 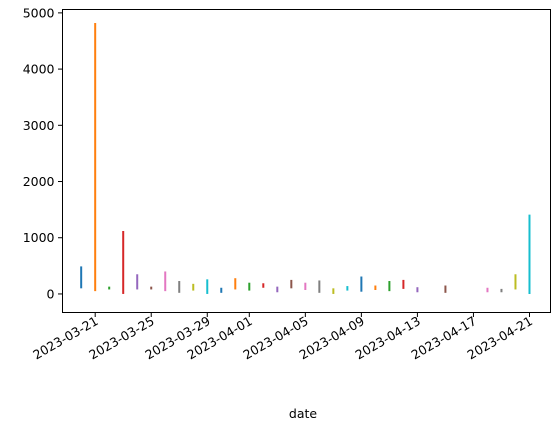 I want to click on y-tick-label: 4000, so click(x=39, y=69).